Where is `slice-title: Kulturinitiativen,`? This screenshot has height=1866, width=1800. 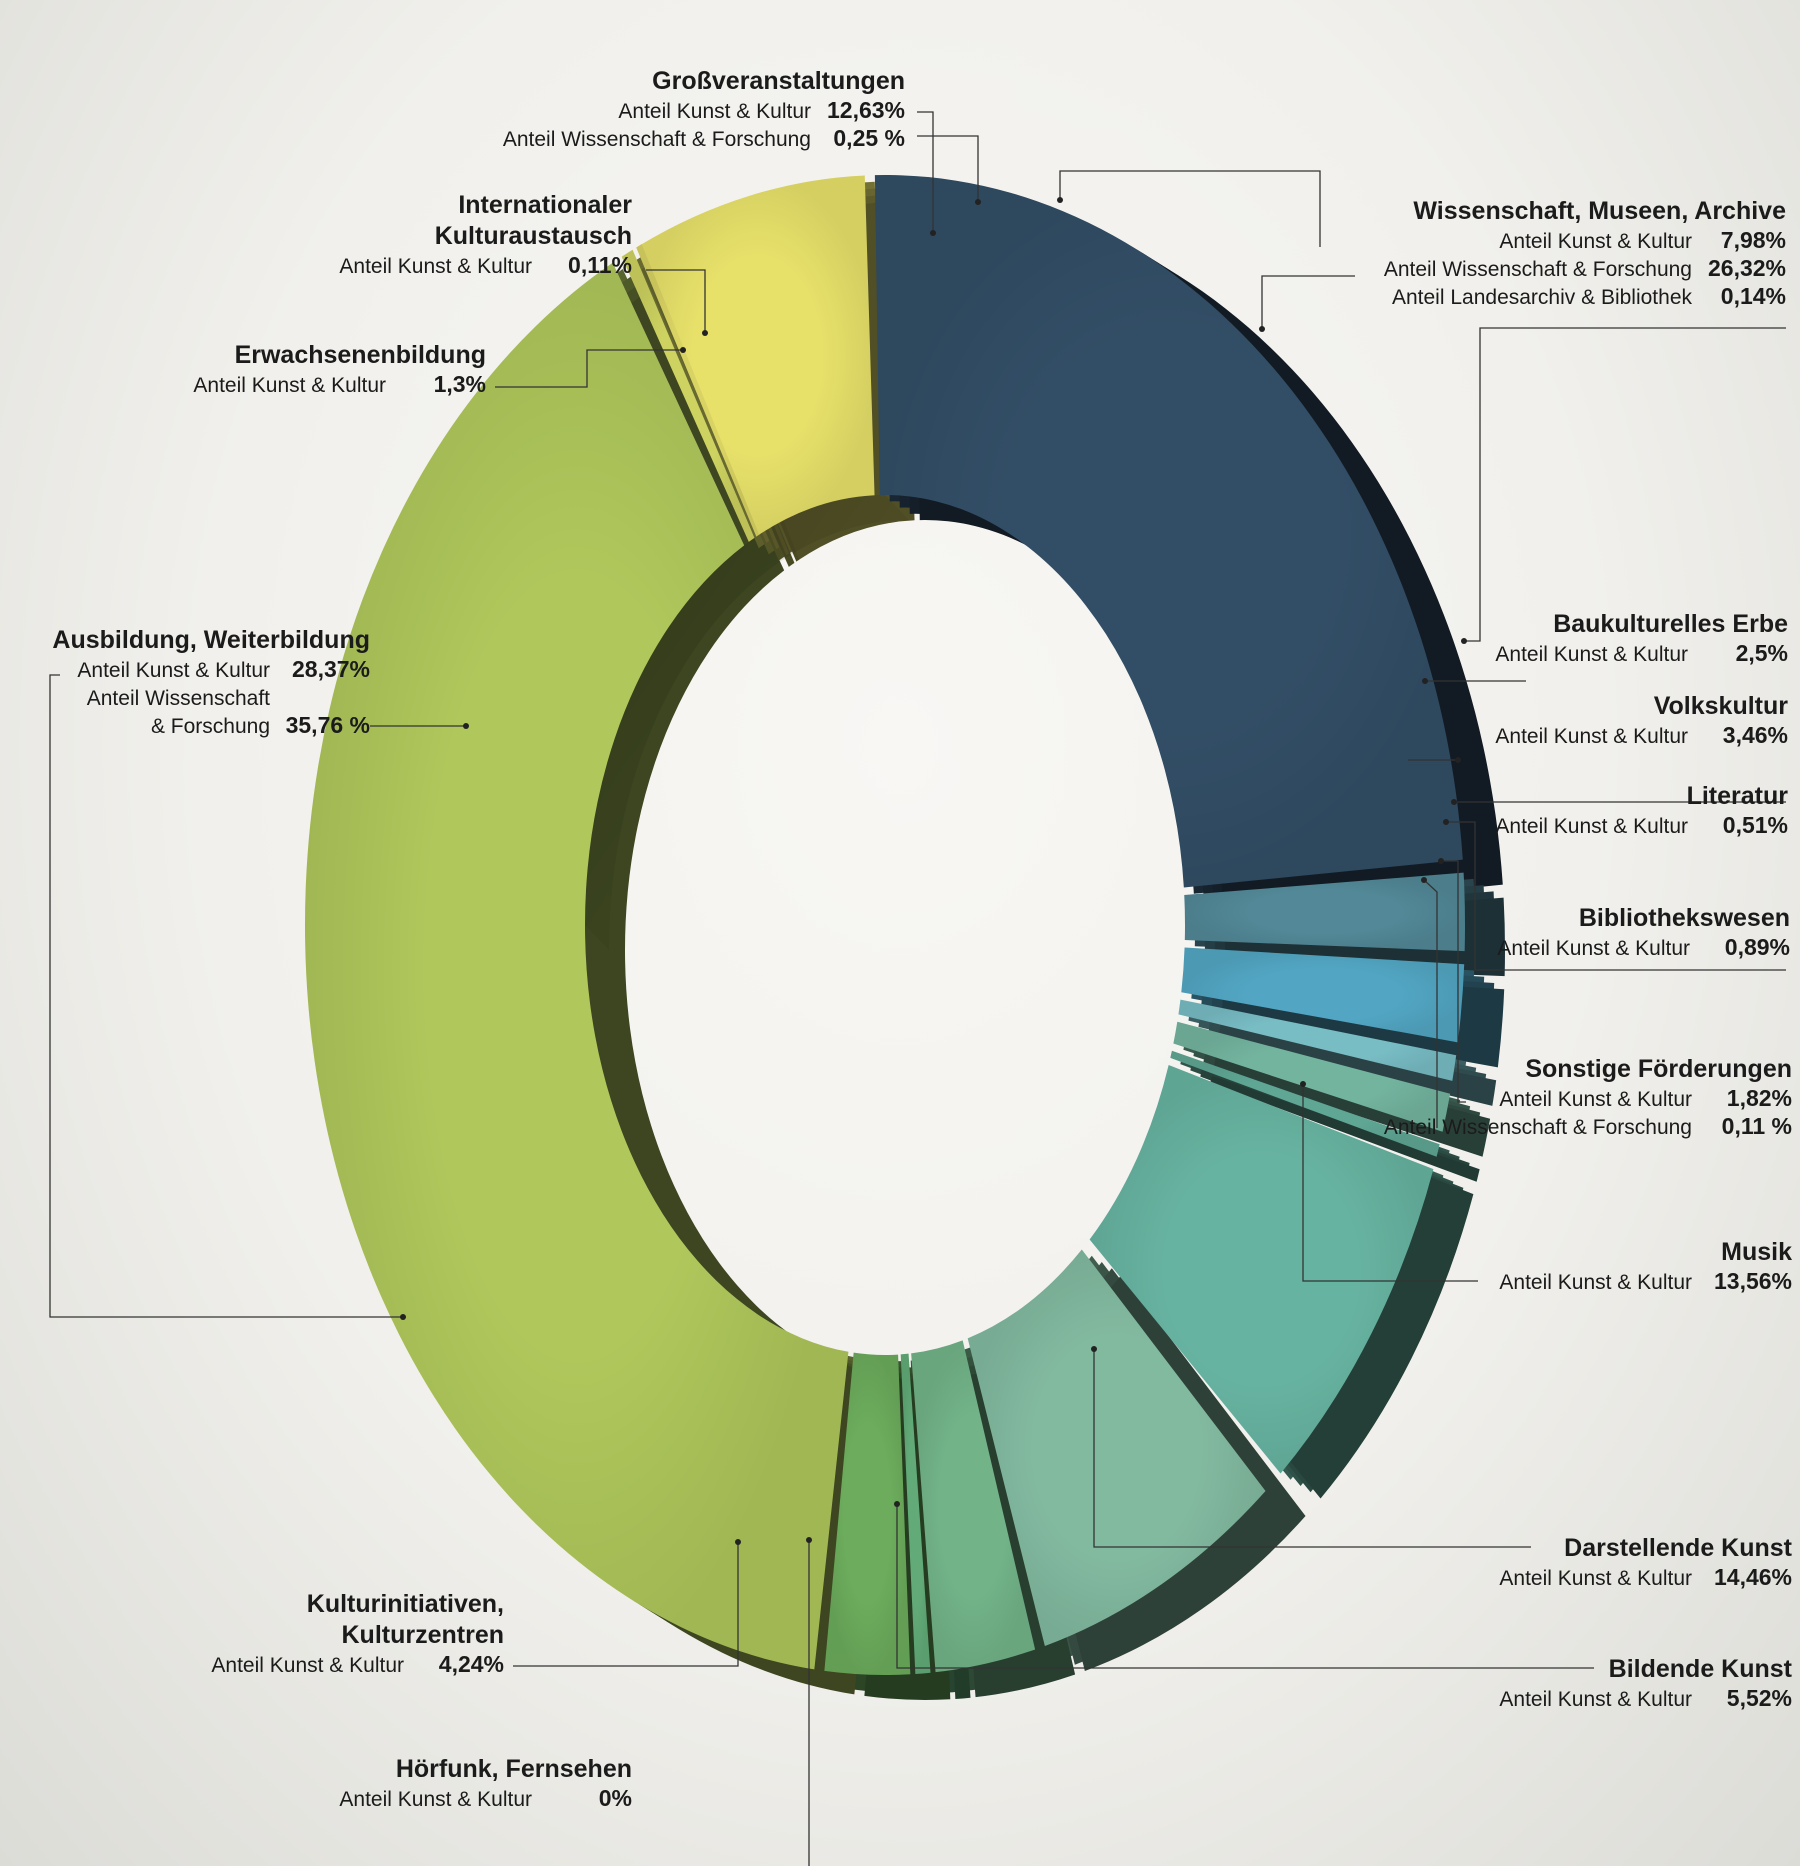
slice-title: Kulturinitiativen, is located at coordinates (405, 1604).